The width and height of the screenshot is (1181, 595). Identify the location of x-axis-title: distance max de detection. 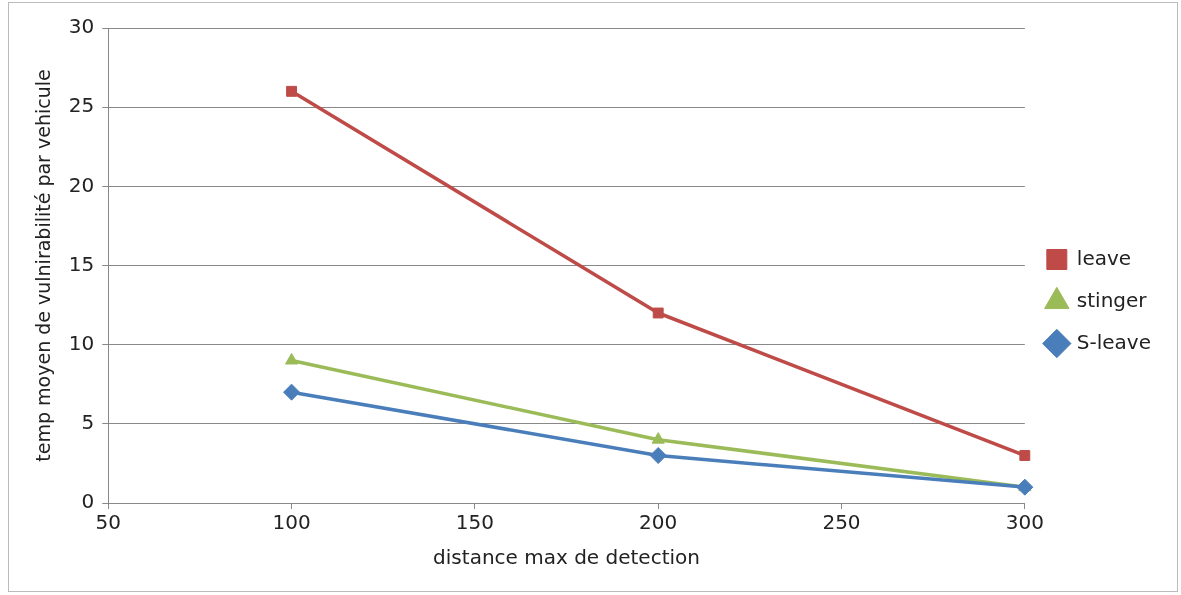
(566, 557).